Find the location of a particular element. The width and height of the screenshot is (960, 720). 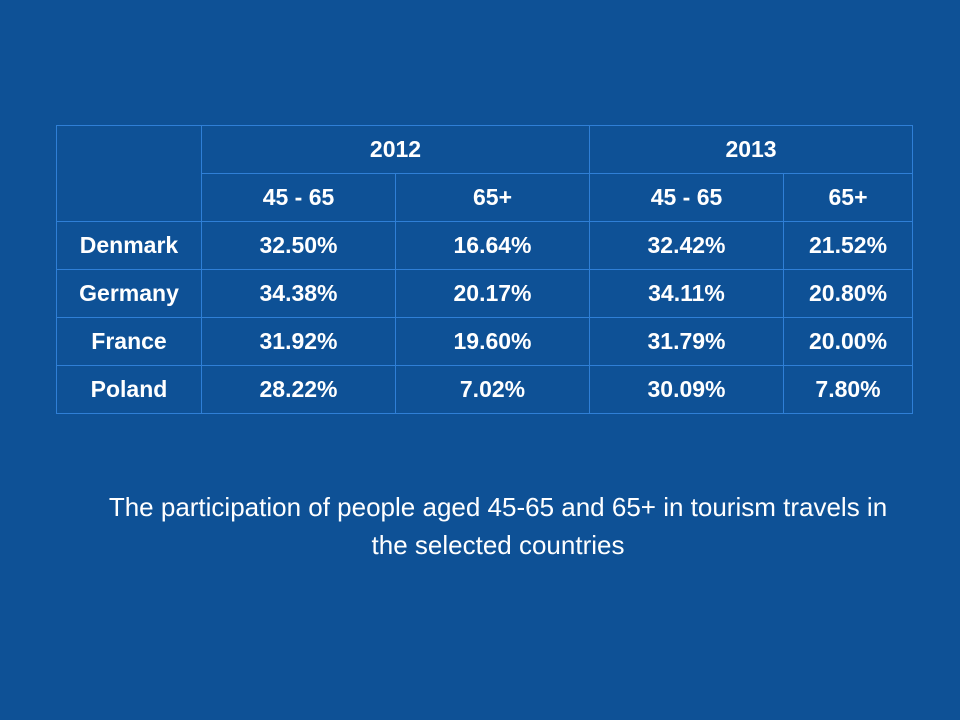

value-cell: 21.52% is located at coordinates (848, 245).